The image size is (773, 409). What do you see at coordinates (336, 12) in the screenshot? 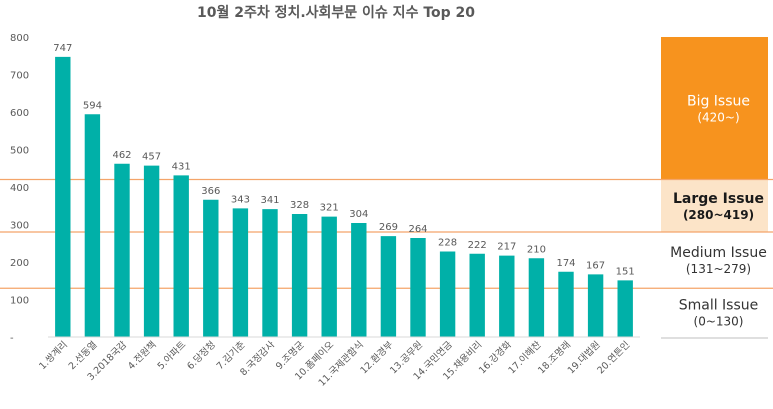
I see `chart-title: 10월 2주차 정치.사회부문 이슈 지수 Top 20` at bounding box center [336, 12].